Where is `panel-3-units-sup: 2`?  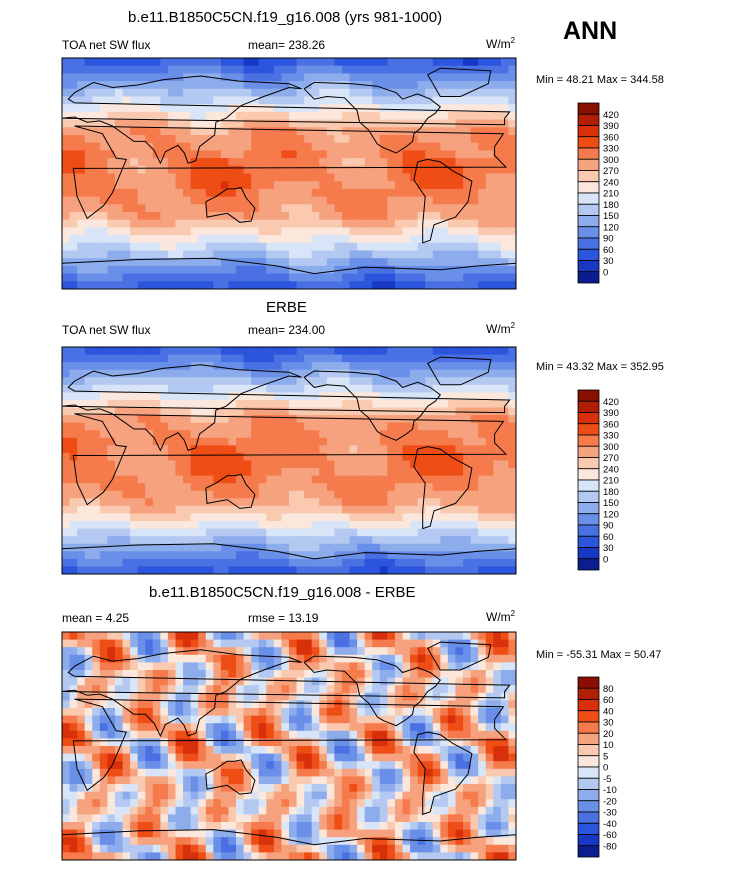
panel-3-units-sup: 2 is located at coordinates (513, 613).